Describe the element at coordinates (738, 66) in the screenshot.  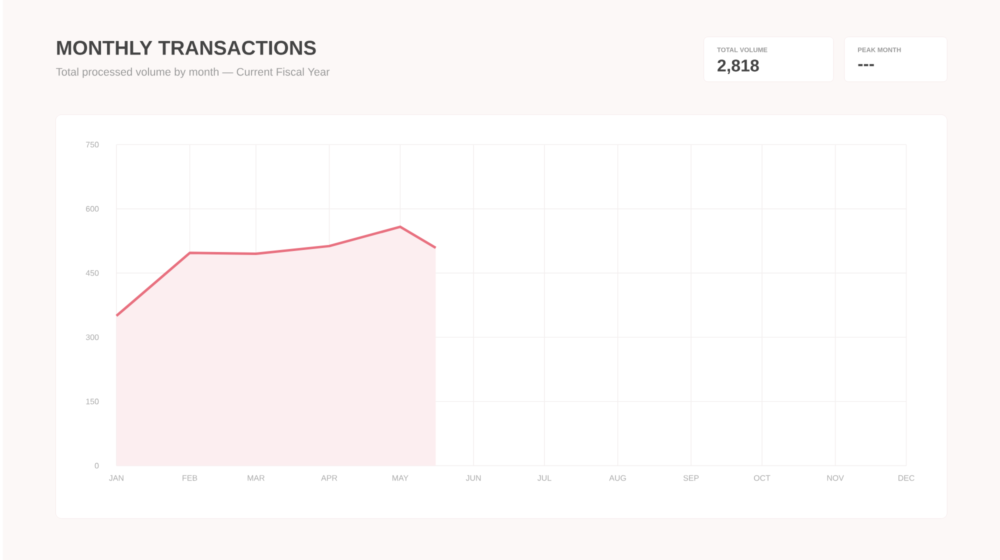
I see `text: 2,818` at that location.